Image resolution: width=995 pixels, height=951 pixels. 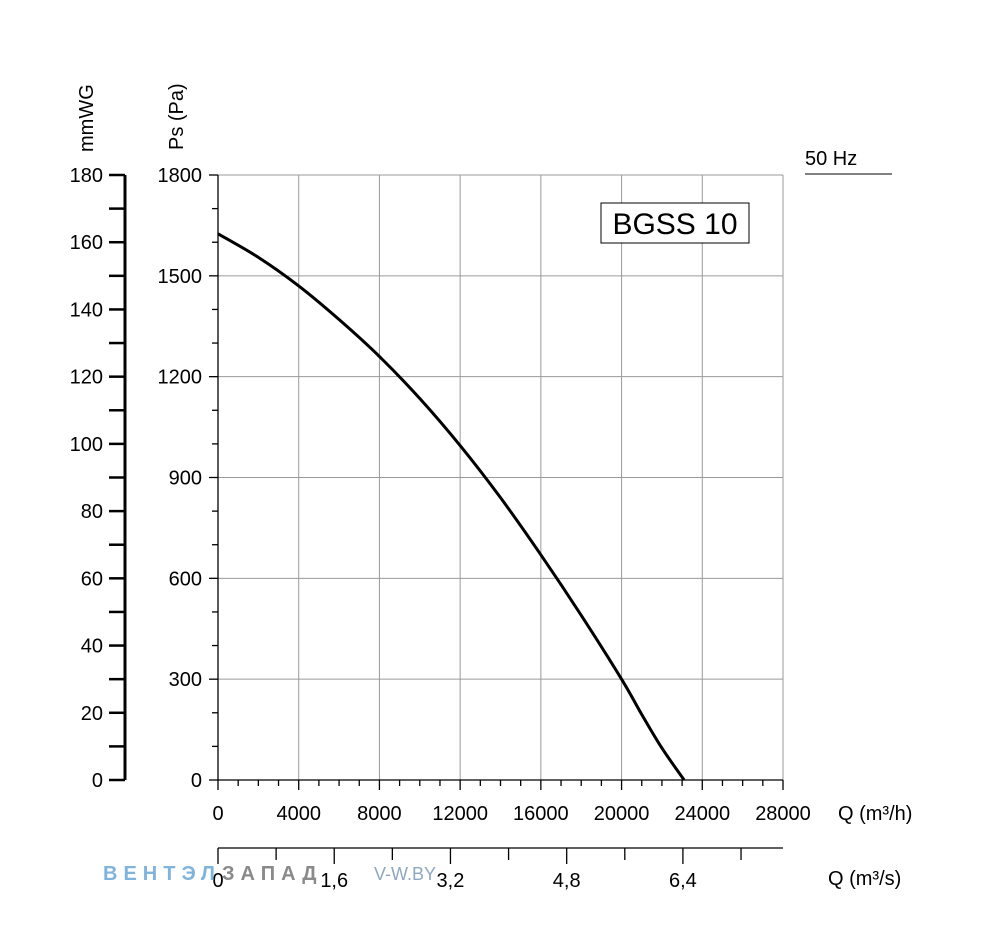 What do you see at coordinates (541, 814) in the screenshot?
I see `x-tick-label: 16000` at bounding box center [541, 814].